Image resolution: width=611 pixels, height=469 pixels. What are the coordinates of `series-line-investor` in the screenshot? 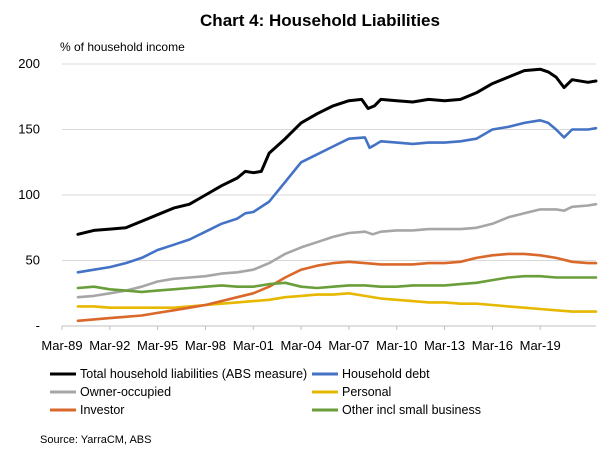 It's located at (337, 287).